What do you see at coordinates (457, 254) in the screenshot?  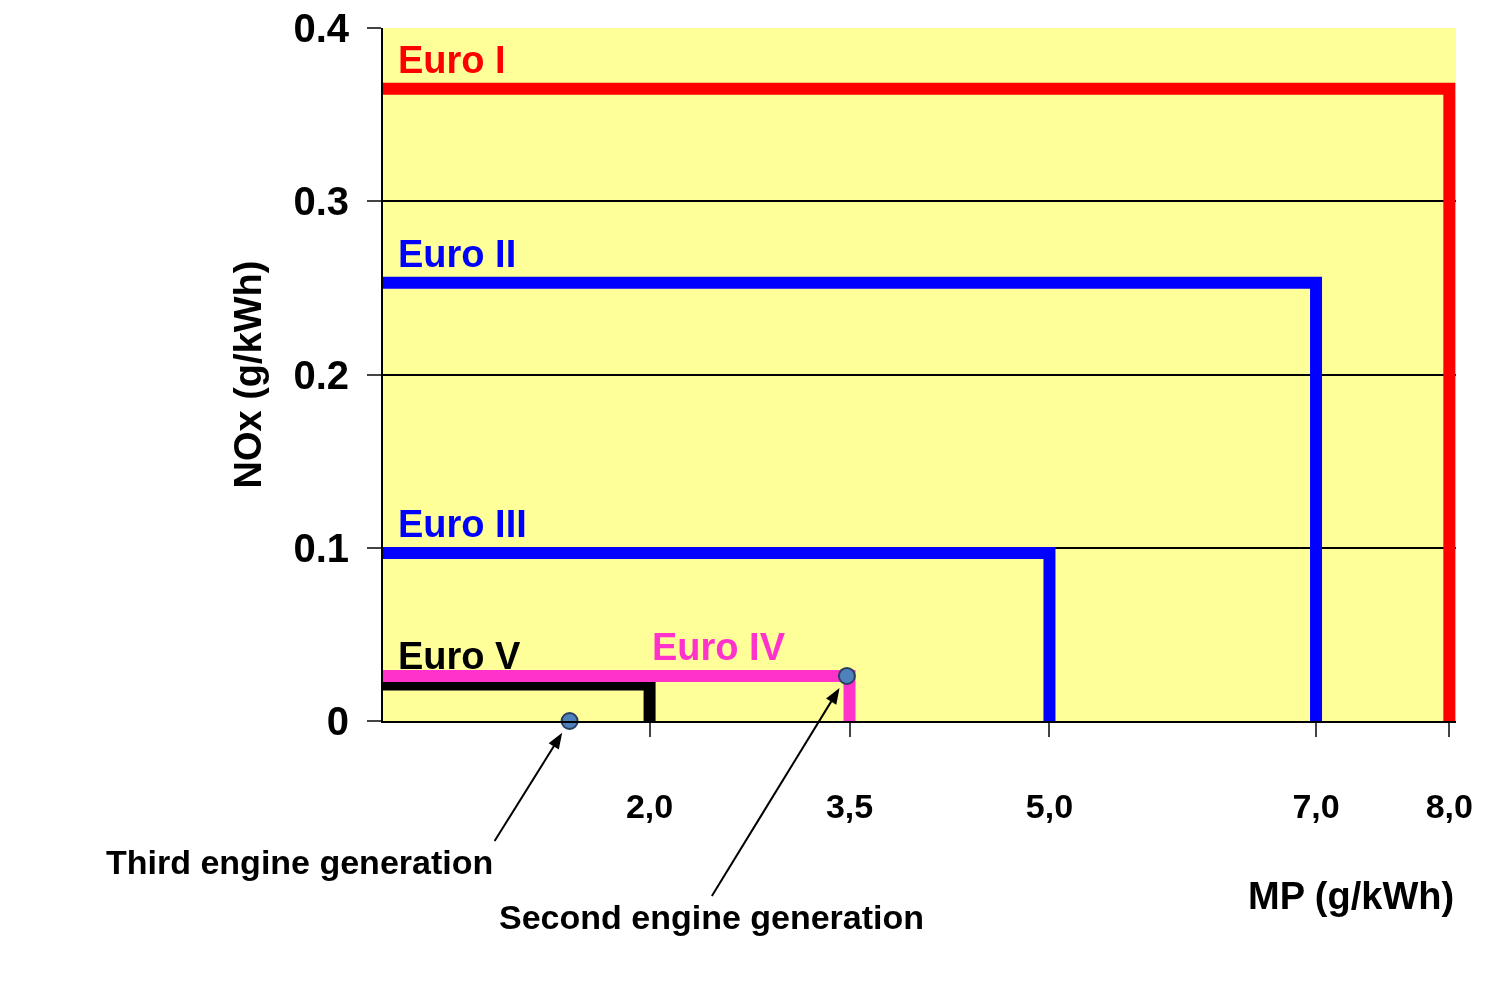 I see `series-label: Euro II` at bounding box center [457, 254].